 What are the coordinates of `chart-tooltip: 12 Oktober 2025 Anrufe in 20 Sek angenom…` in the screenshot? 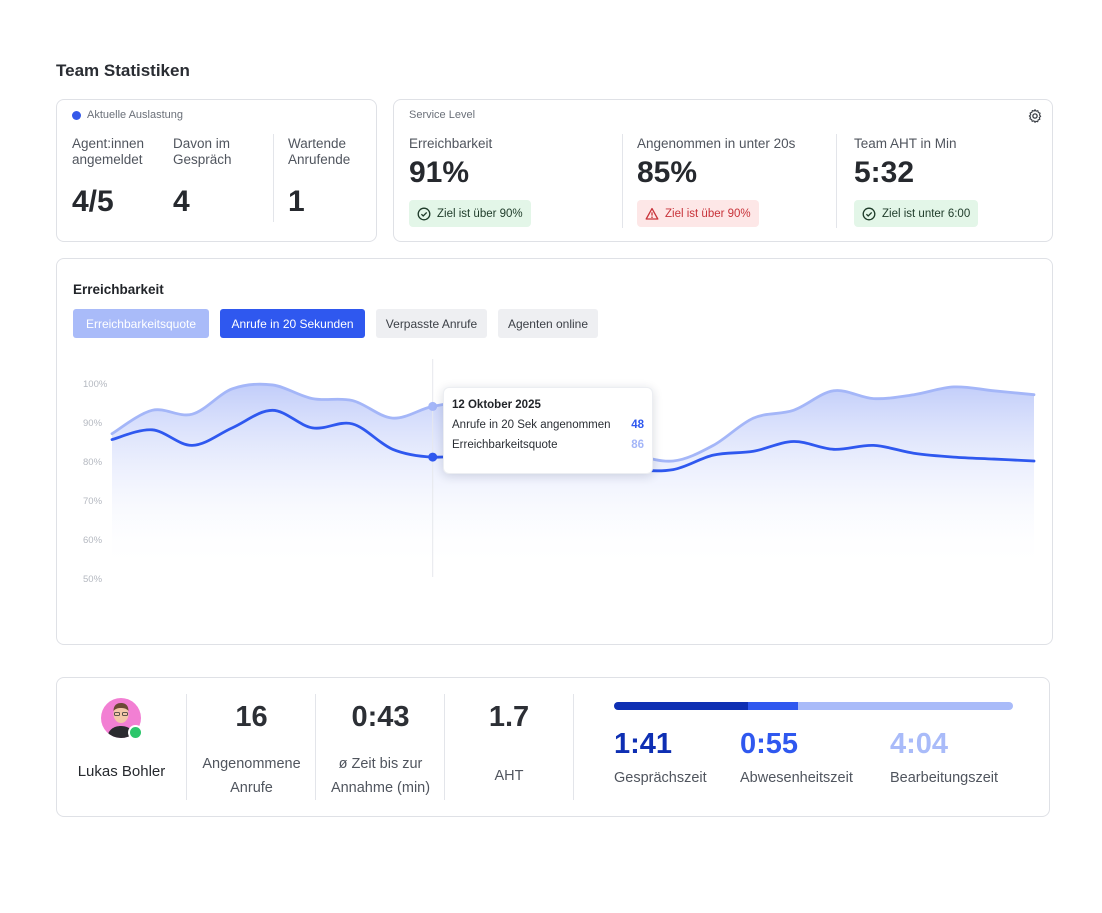 It's located at (548, 430).